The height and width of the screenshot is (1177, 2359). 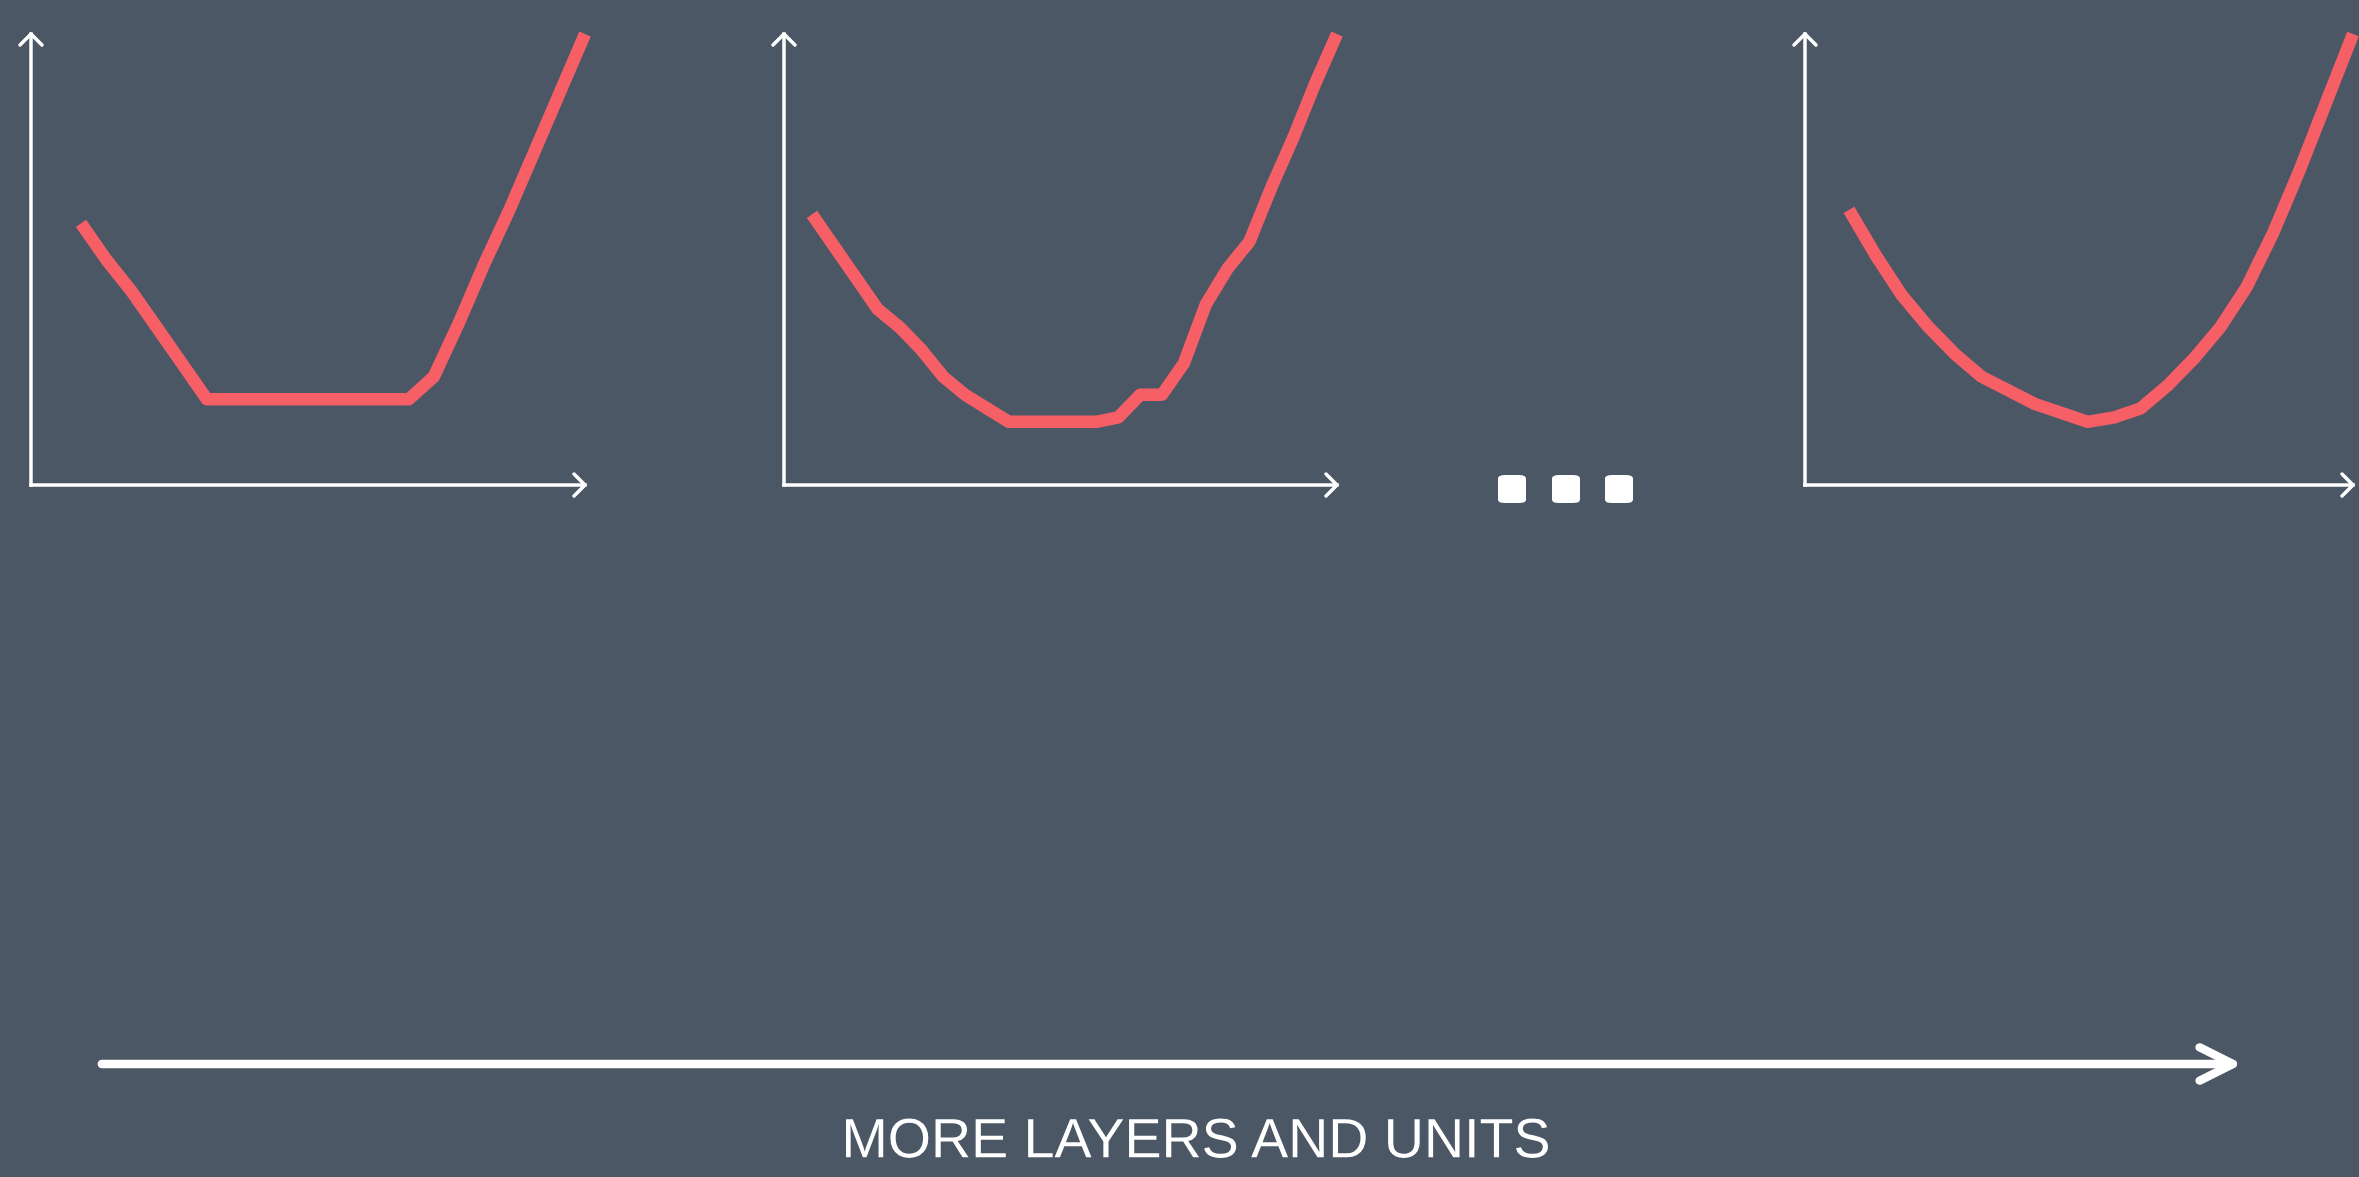 I want to click on text: MORE LAYERS AND UNITS, so click(x=1197, y=1138).